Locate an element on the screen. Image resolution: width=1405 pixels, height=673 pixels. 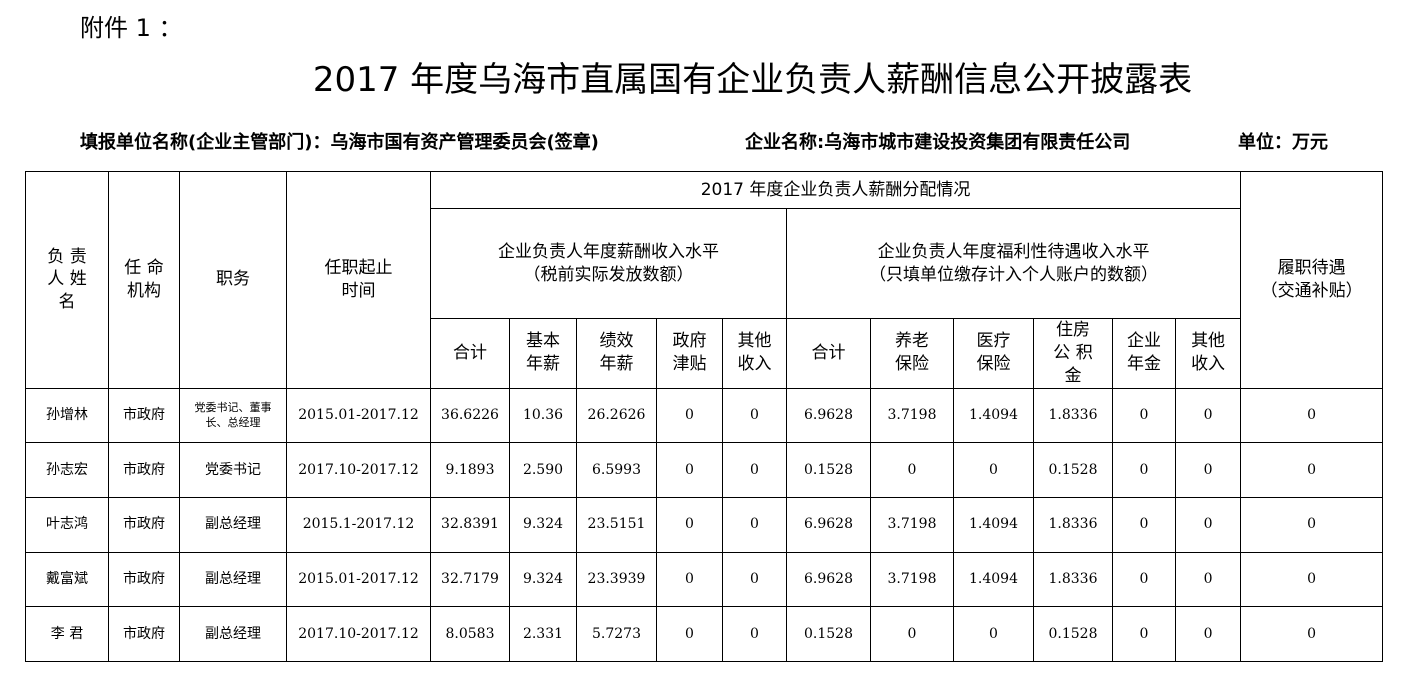
cell-0-4: 36.6226 is located at coordinates (470, 415).